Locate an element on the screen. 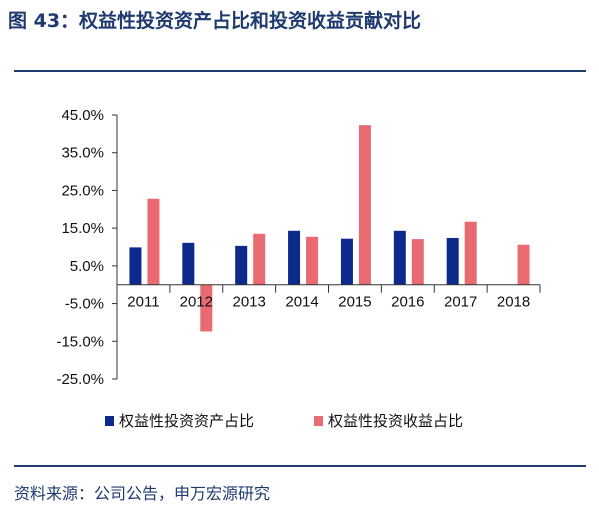  legend-label-2: 权益性投资收益占比 is located at coordinates (395, 421).